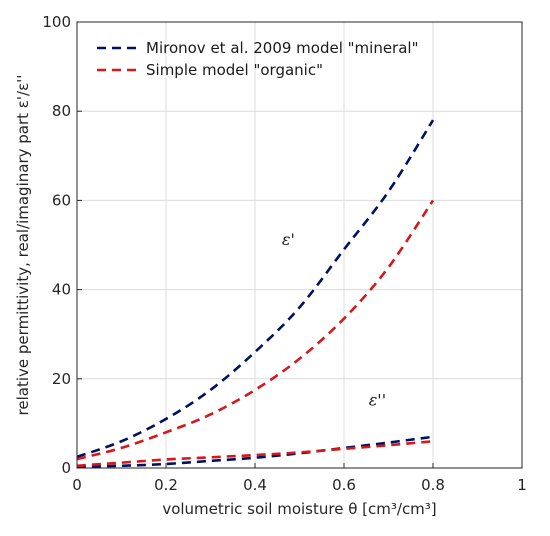 The image size is (550, 536). Describe the element at coordinates (66, 468) in the screenshot. I see `y-tick-label: 0` at that location.